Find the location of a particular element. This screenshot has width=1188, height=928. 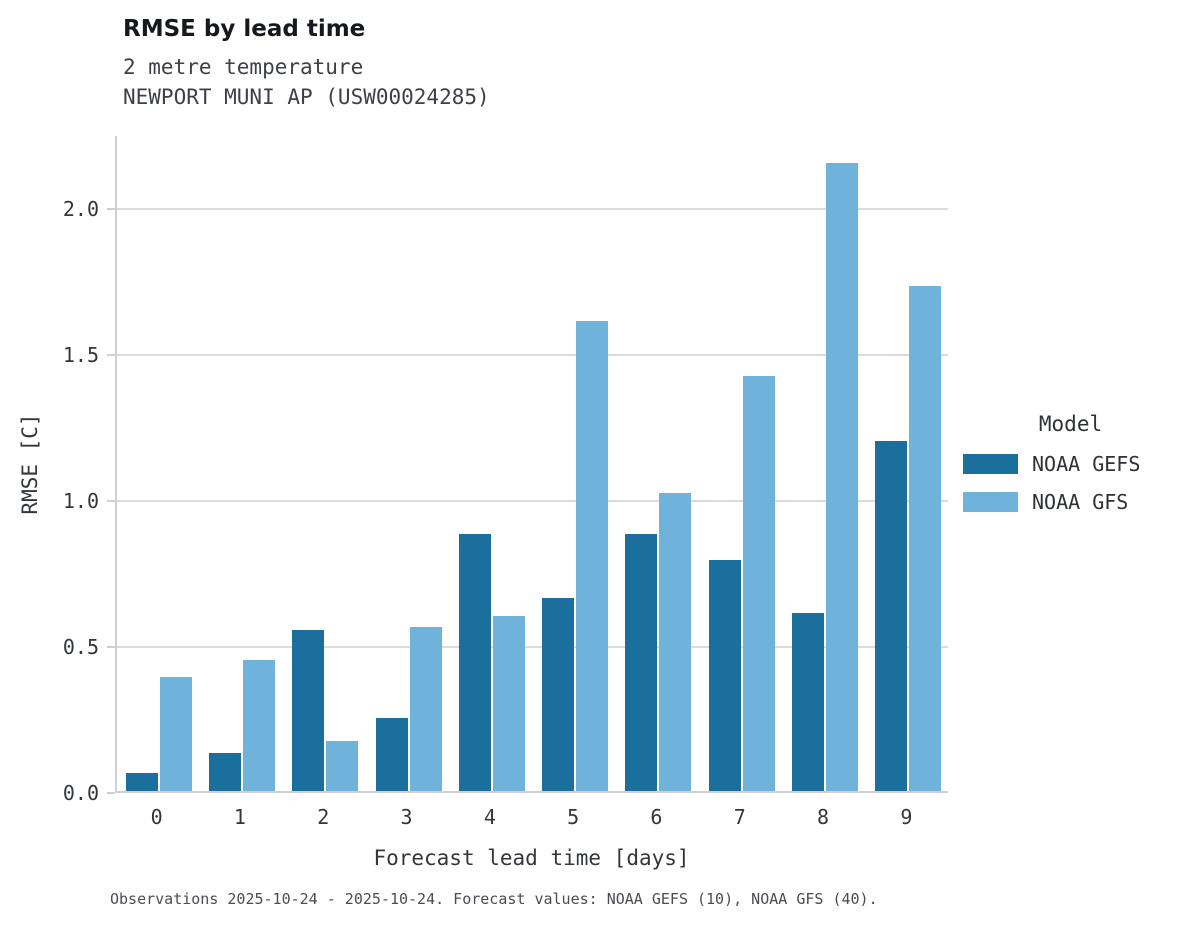

x-tick-label-3: 3 is located at coordinates (406, 817).